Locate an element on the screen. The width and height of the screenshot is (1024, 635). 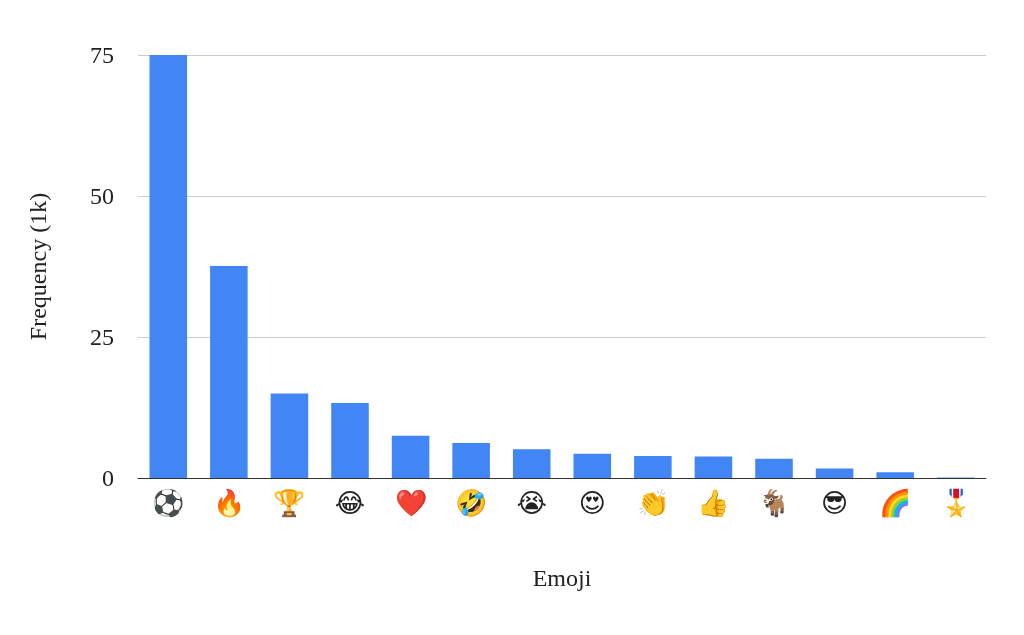
x-tick-label: 😂 is located at coordinates (350, 503).